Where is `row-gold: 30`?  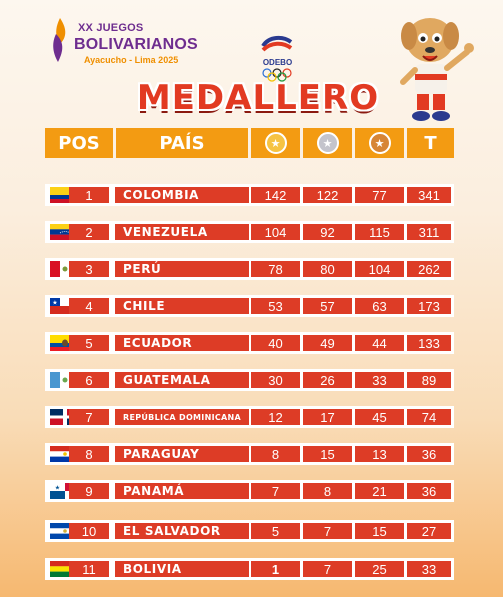 row-gold: 30 is located at coordinates (275, 380).